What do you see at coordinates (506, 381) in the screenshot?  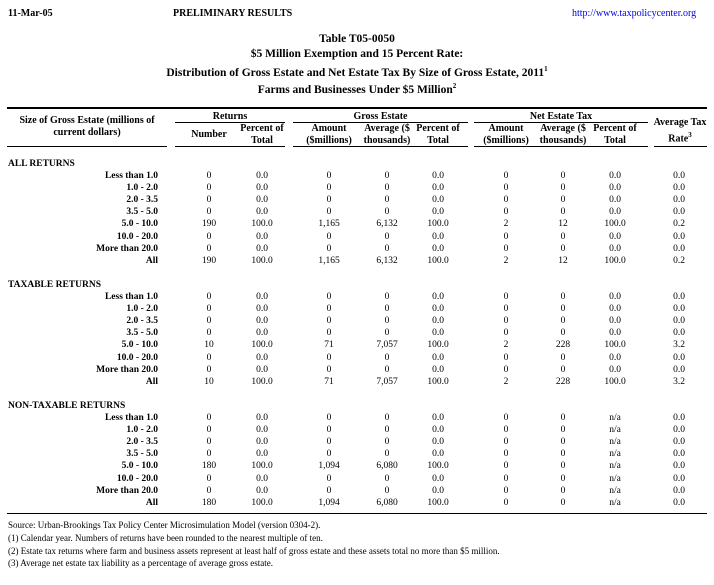 I see `tax-amount-cell: 2` at bounding box center [506, 381].